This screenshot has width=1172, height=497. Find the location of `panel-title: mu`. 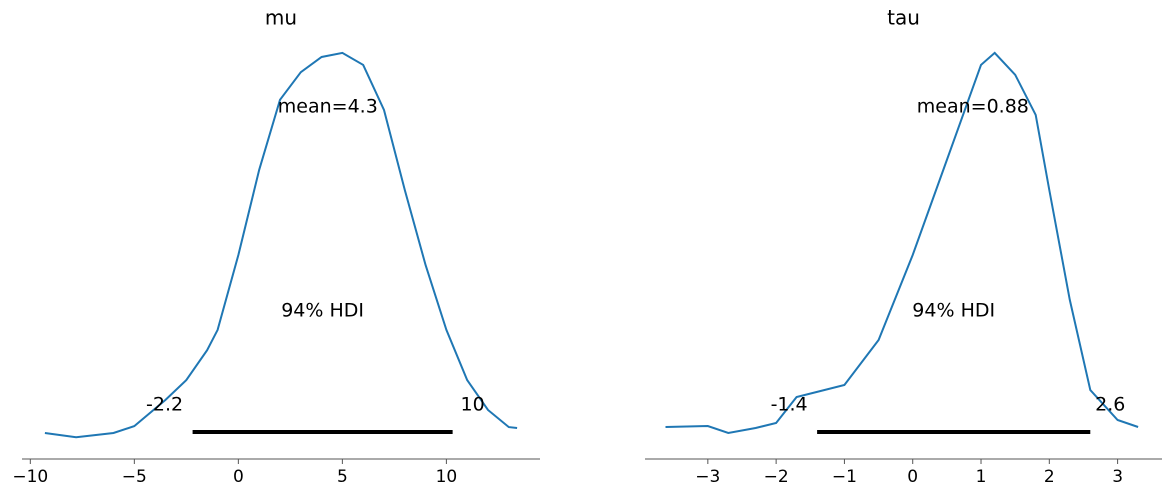

panel-title: mu is located at coordinates (281, 18).